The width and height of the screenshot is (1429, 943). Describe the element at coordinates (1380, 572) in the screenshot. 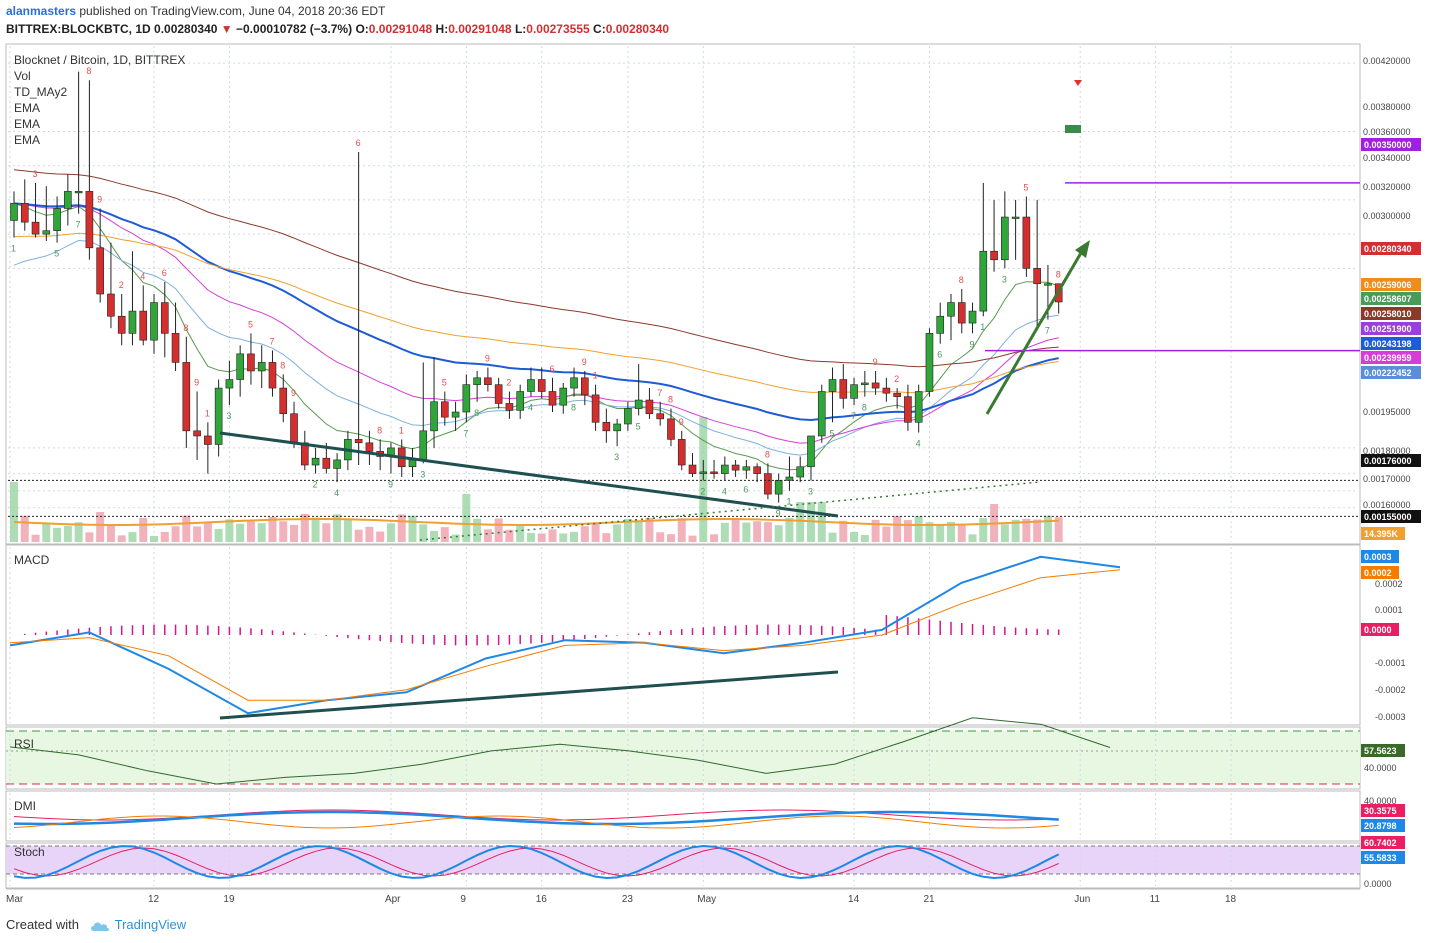

I see `macd-badge` at that location.